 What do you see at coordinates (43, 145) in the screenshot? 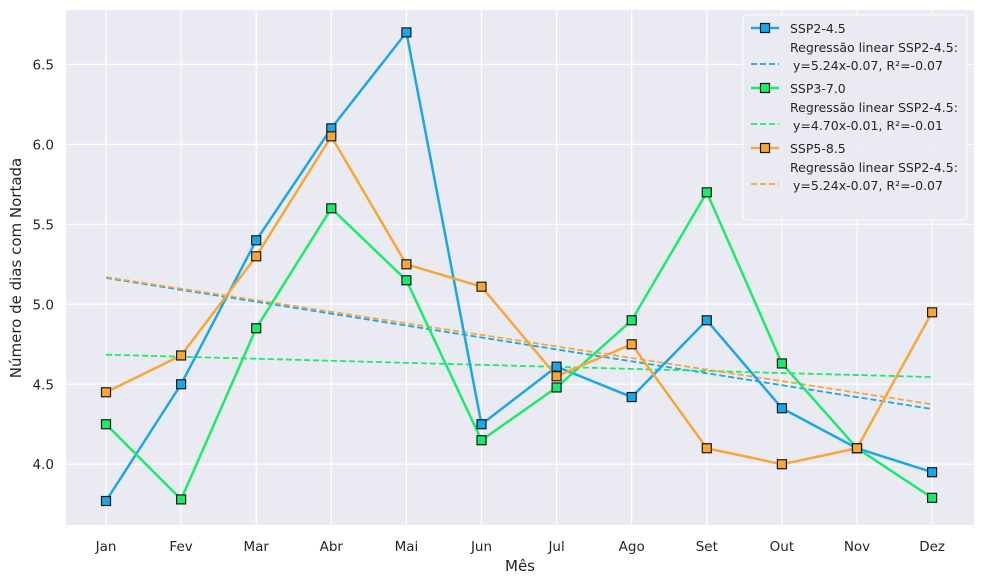
I see `y-tick-label: 6.0` at bounding box center [43, 145].